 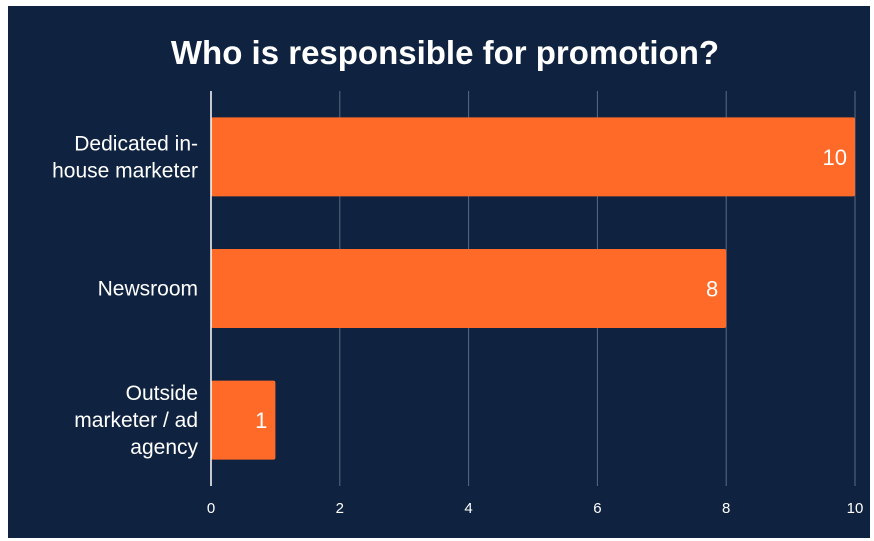 What do you see at coordinates (712, 289) in the screenshot?
I see `data-label-1: 8` at bounding box center [712, 289].